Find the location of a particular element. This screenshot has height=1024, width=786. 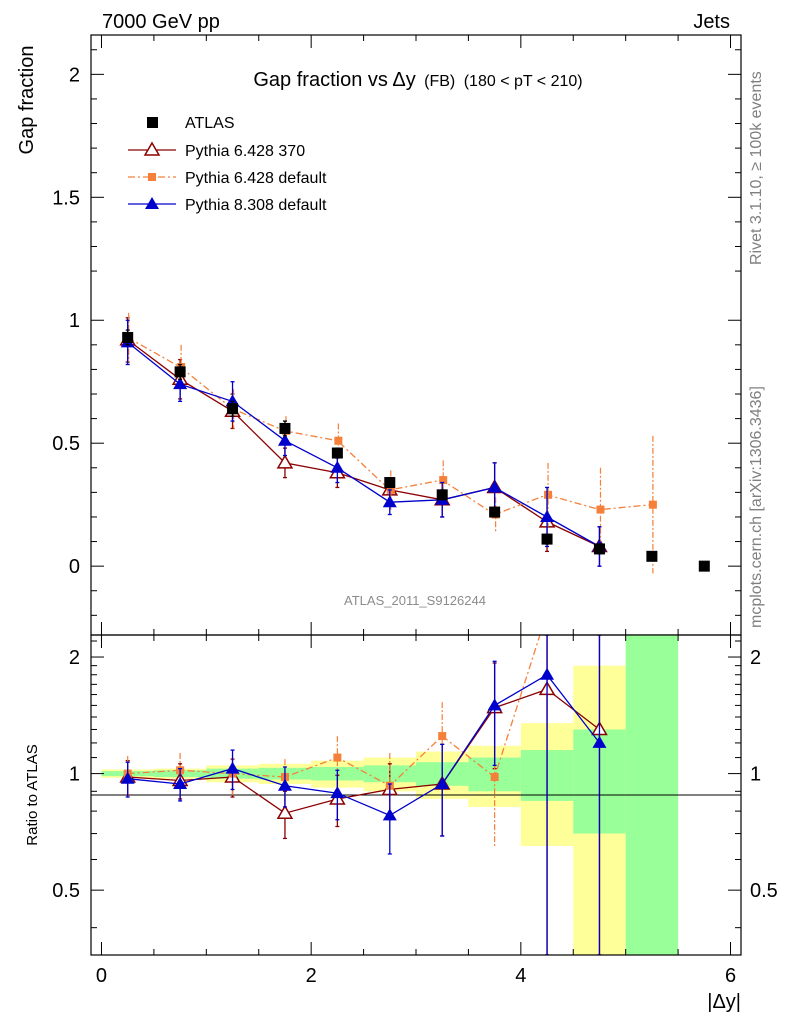

chart-title: Gap fraction vs Δy (FB) (180 < pT < 210) is located at coordinates (417, 80).